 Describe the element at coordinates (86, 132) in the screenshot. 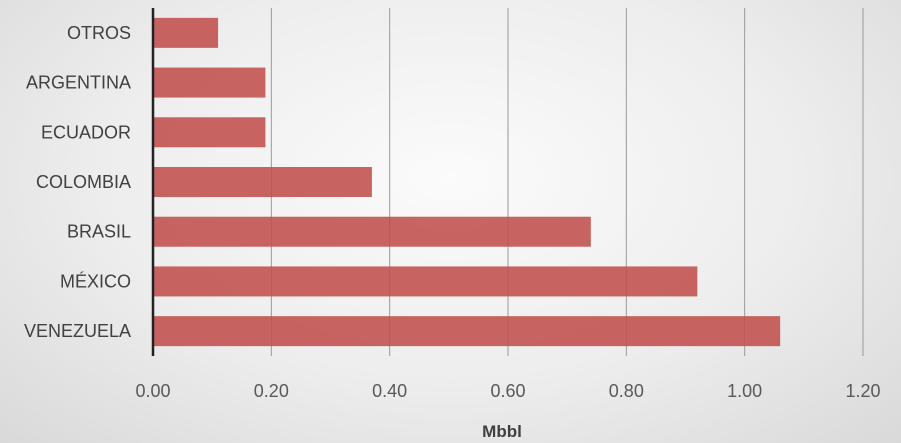

I see `category-label: ECUADOR` at that location.